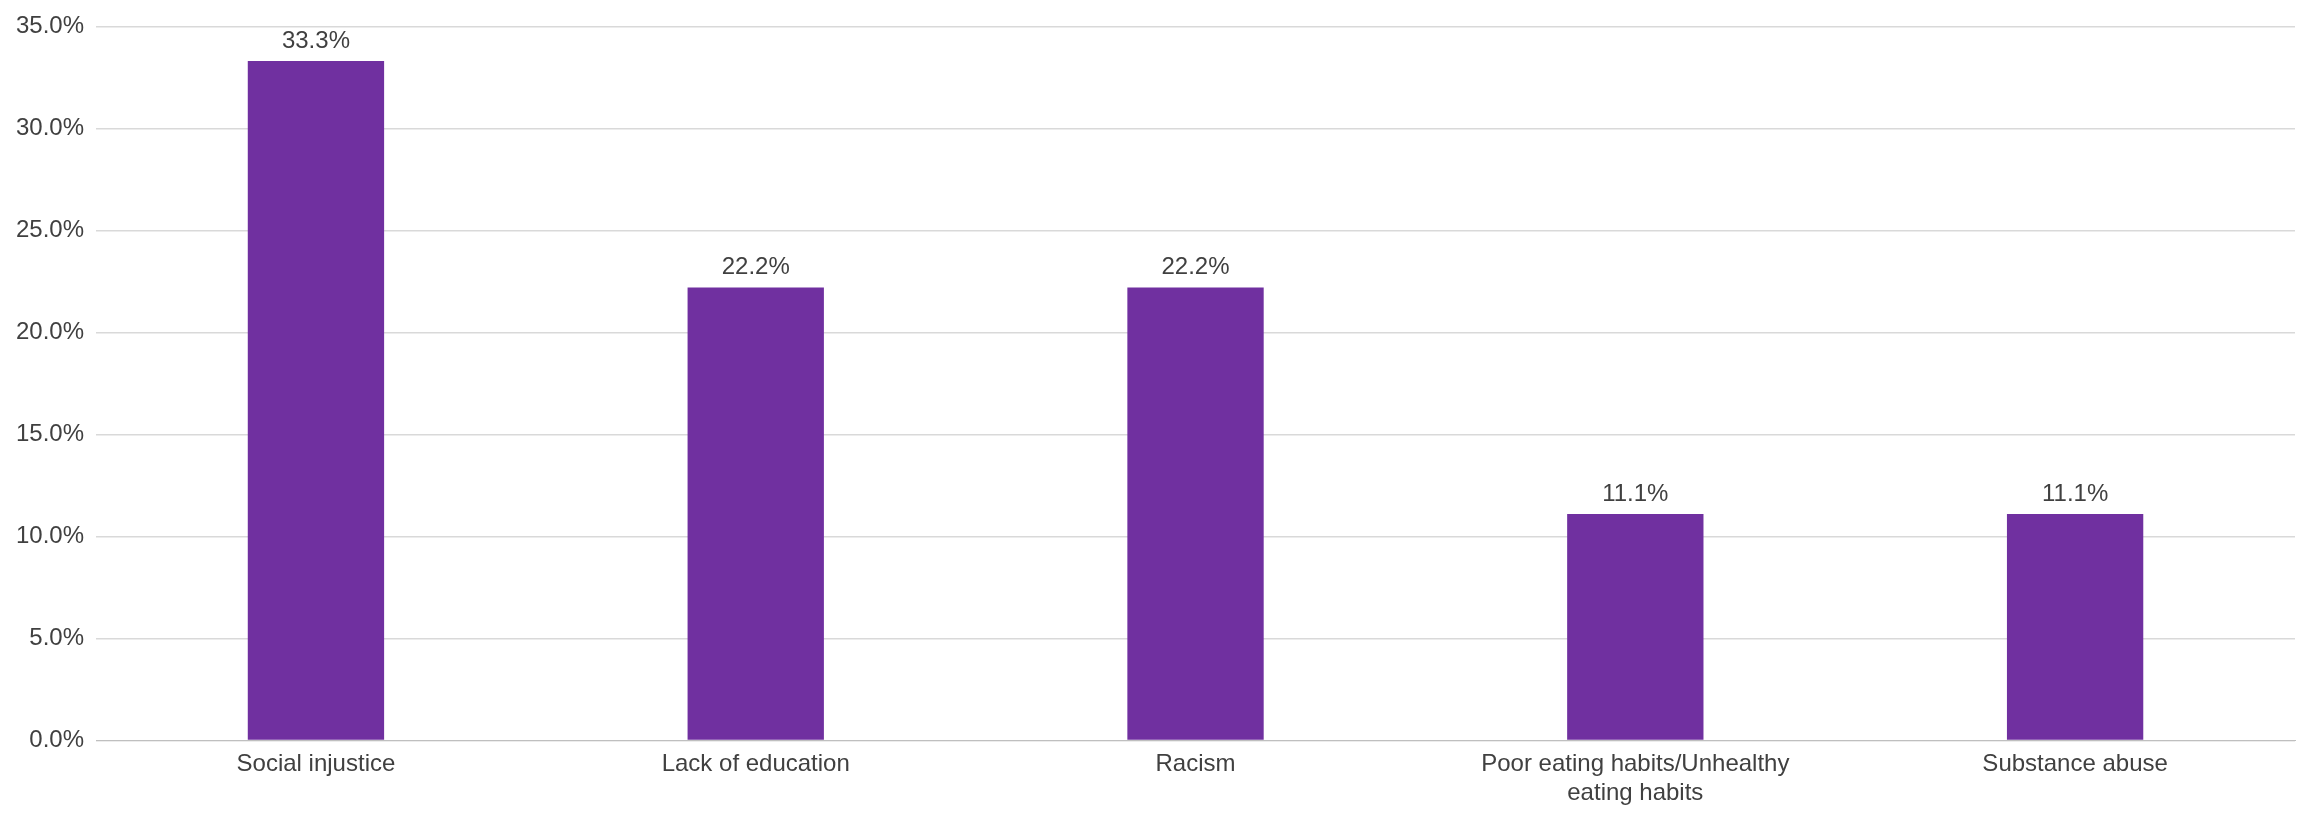 The height and width of the screenshot is (822, 2303). What do you see at coordinates (50, 535) in the screenshot?
I see `y-tick-label: 10.0%` at bounding box center [50, 535].